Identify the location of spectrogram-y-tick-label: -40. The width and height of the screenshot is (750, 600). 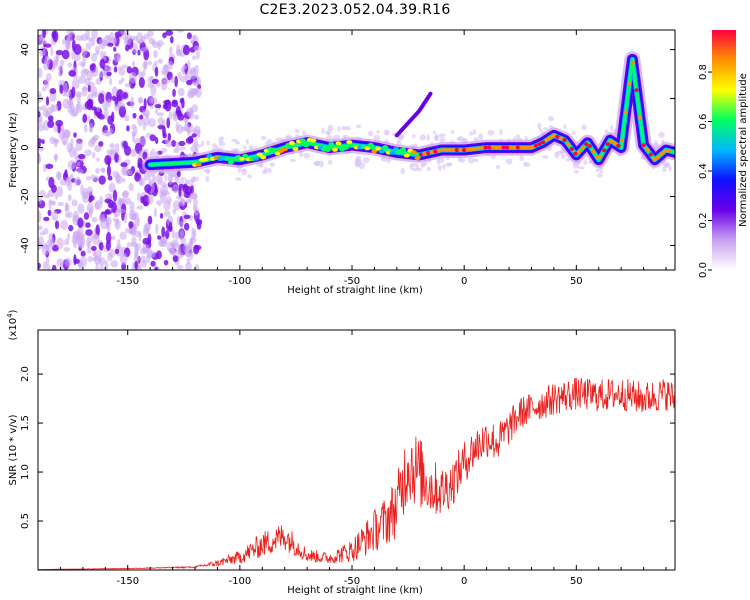
(25, 245).